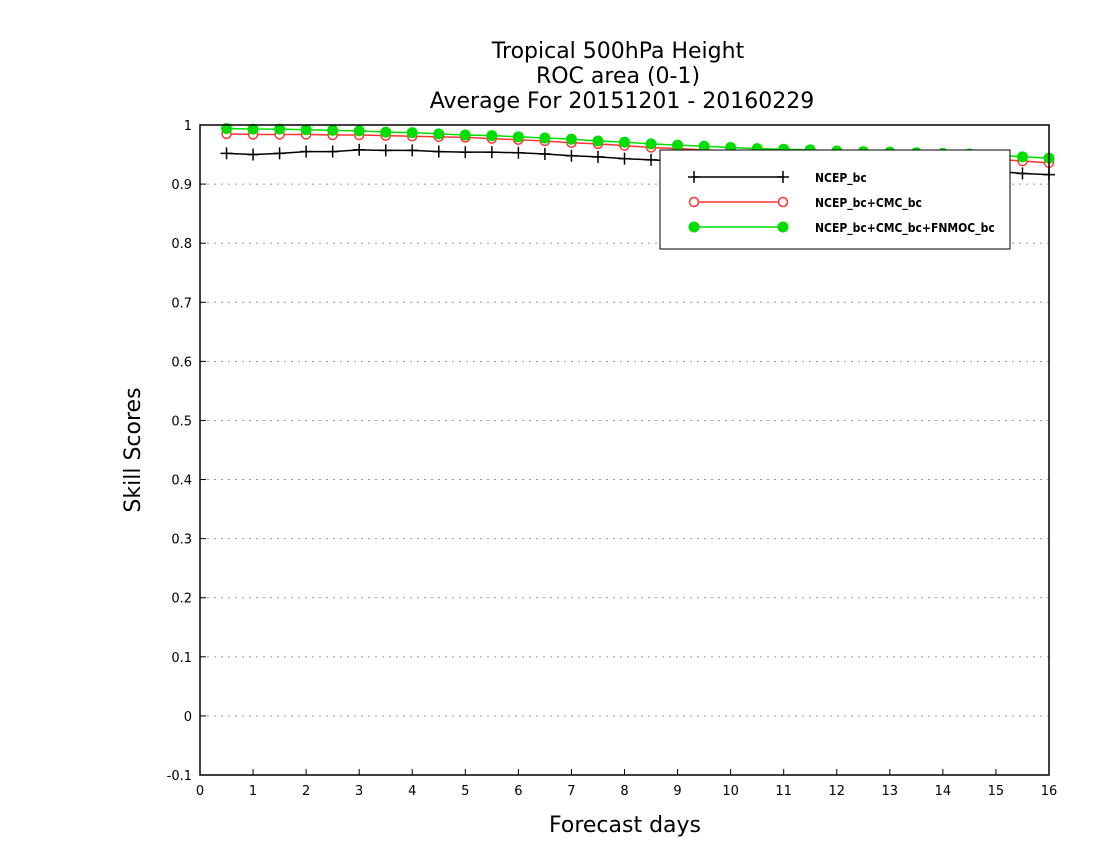  What do you see at coordinates (518, 791) in the screenshot?
I see `x-tick-label: 6` at bounding box center [518, 791].